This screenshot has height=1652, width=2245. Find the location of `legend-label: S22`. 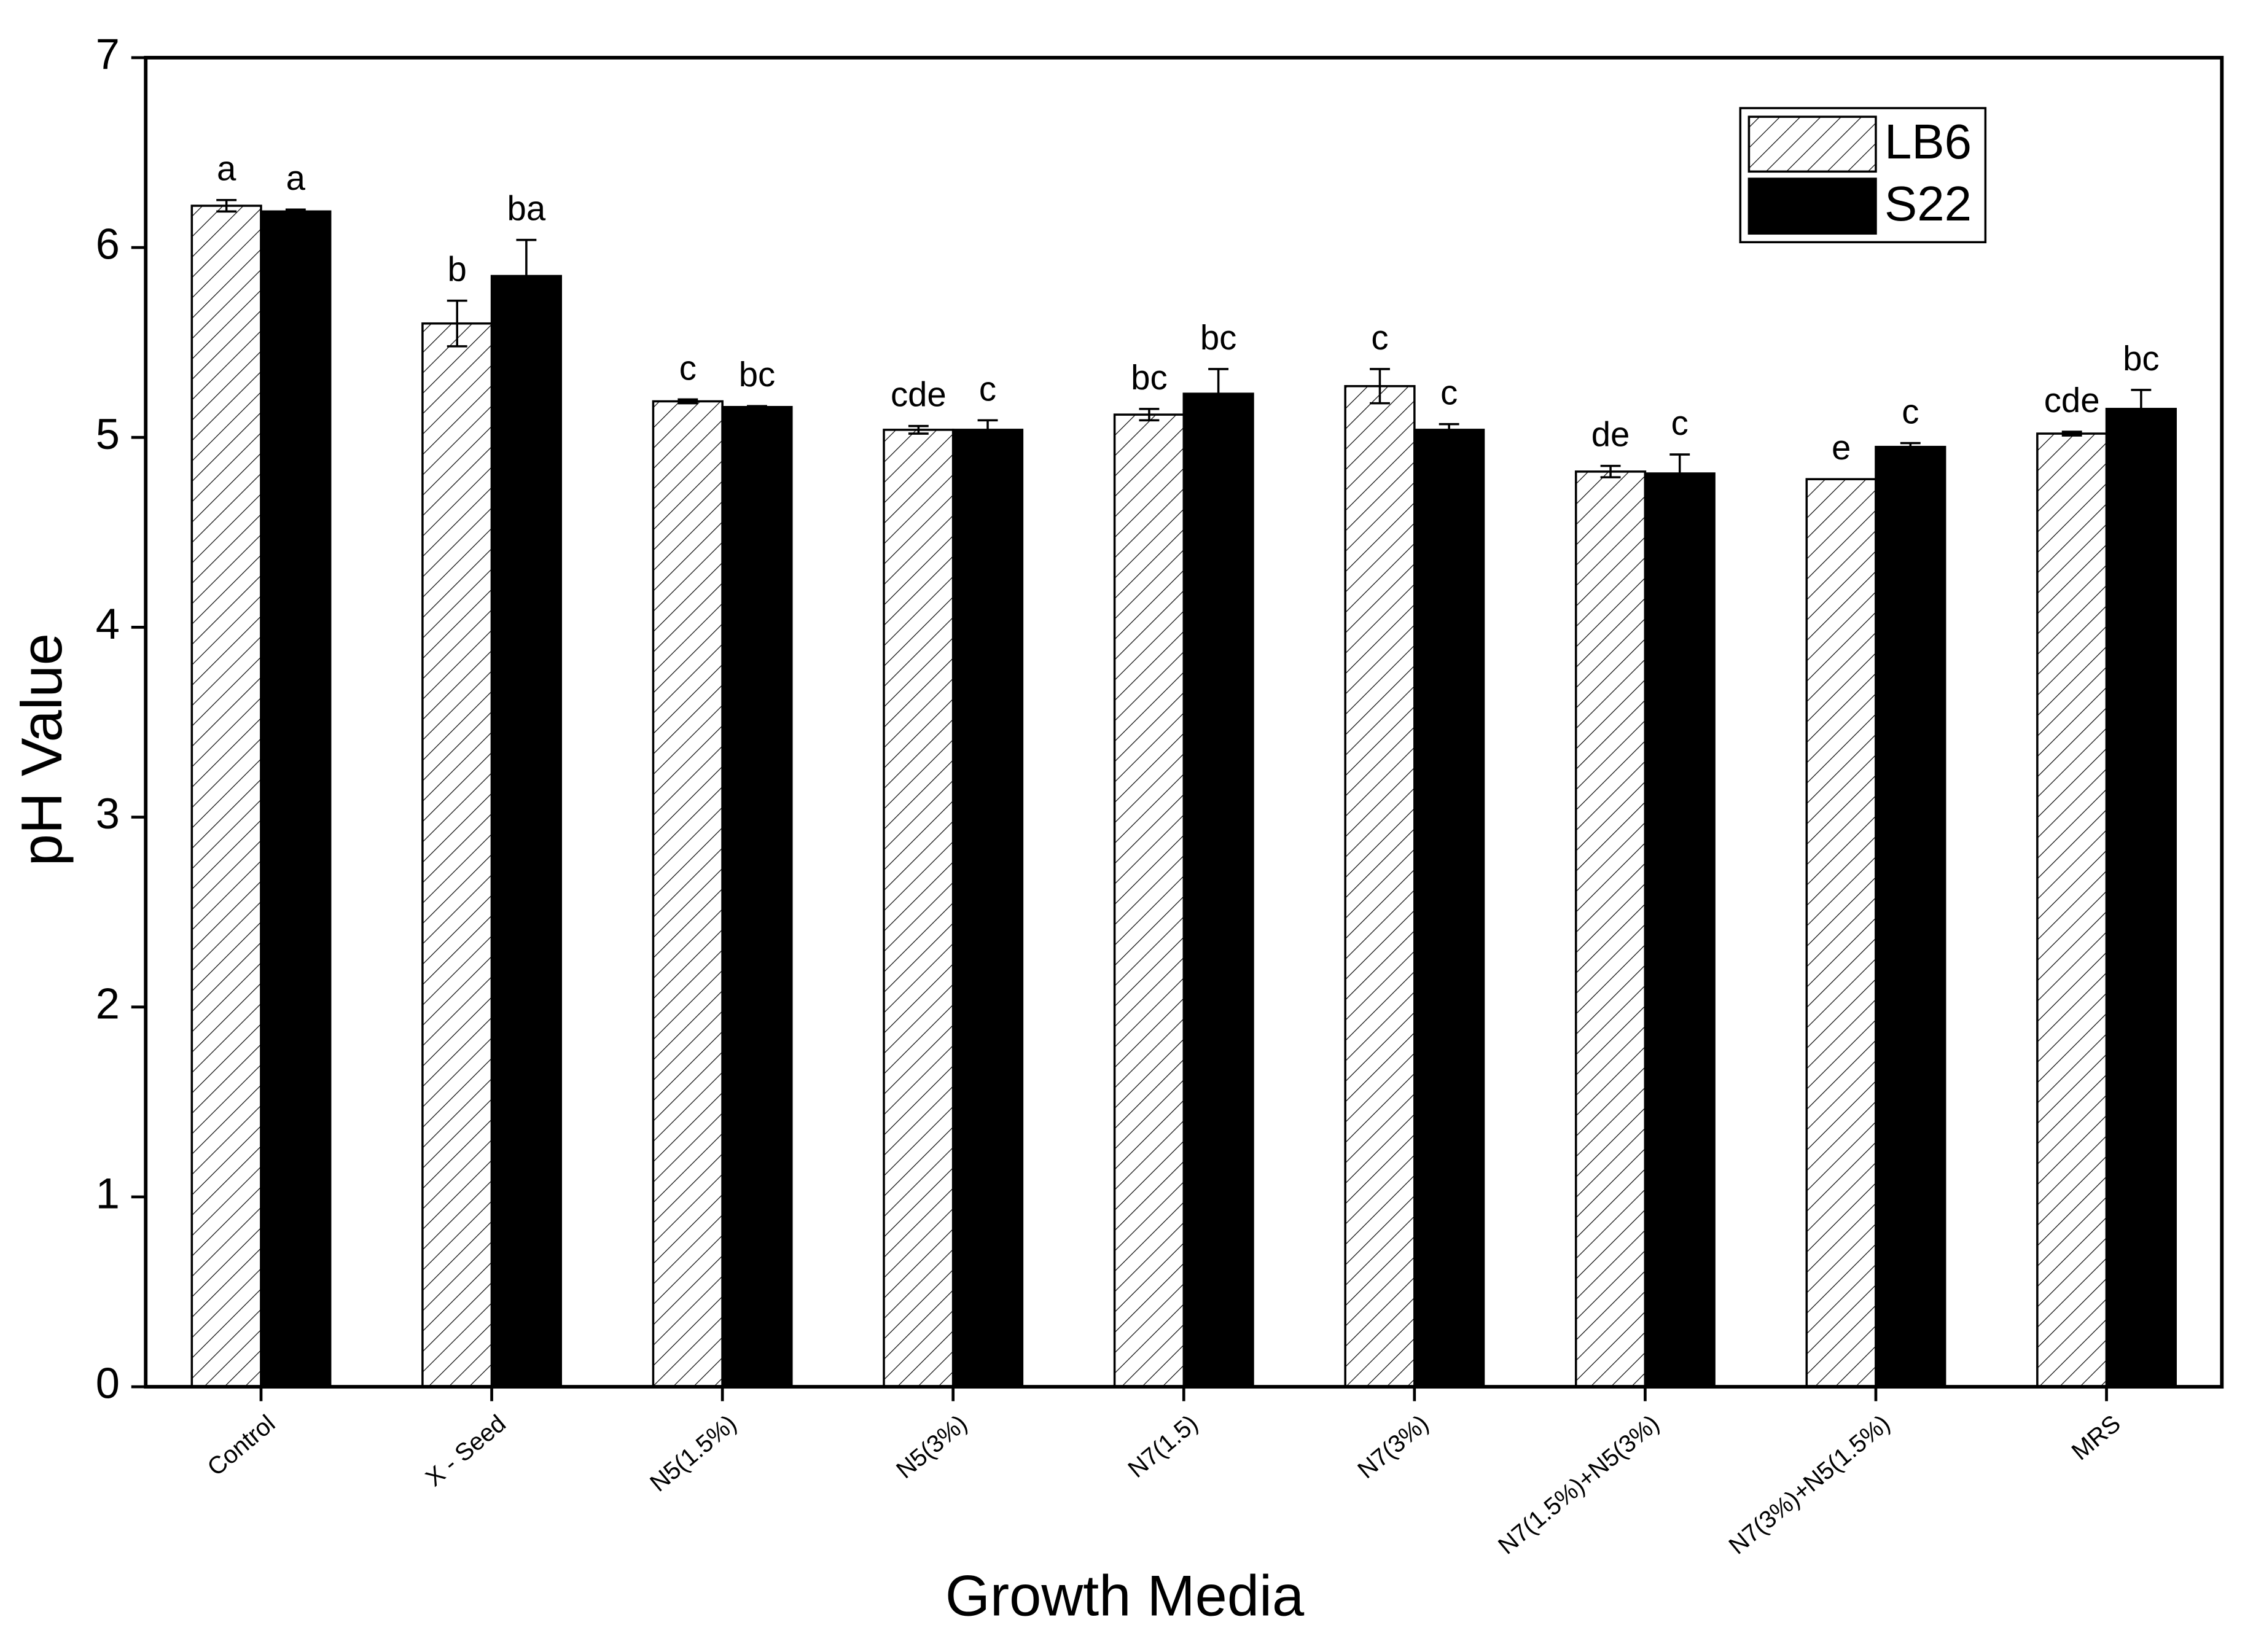

legend-label: S22 is located at coordinates (1928, 203).